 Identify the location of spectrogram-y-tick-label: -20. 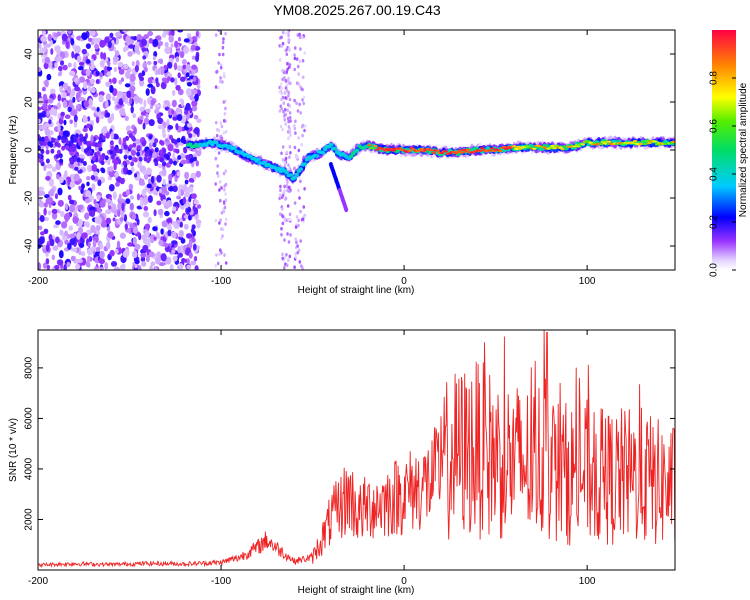
(29, 197).